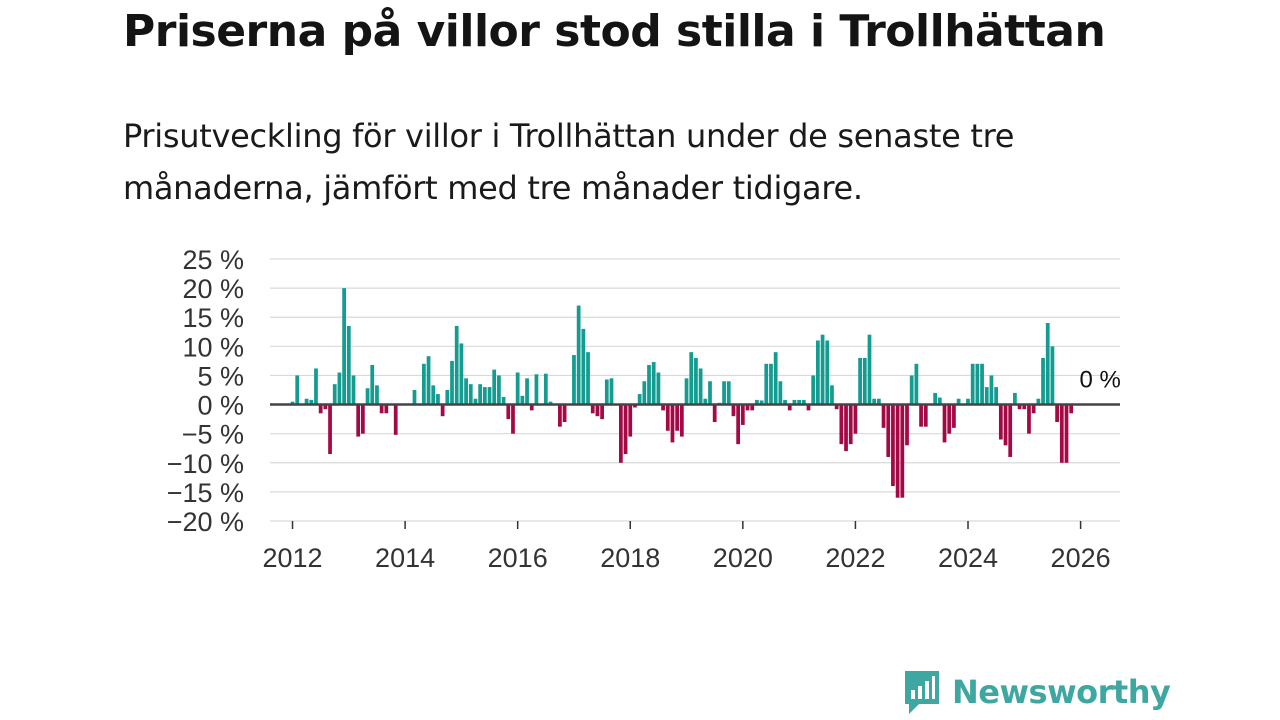 This screenshot has width=1280, height=720. What do you see at coordinates (743, 558) in the screenshot?
I see `x-tick-label: 2020` at bounding box center [743, 558].